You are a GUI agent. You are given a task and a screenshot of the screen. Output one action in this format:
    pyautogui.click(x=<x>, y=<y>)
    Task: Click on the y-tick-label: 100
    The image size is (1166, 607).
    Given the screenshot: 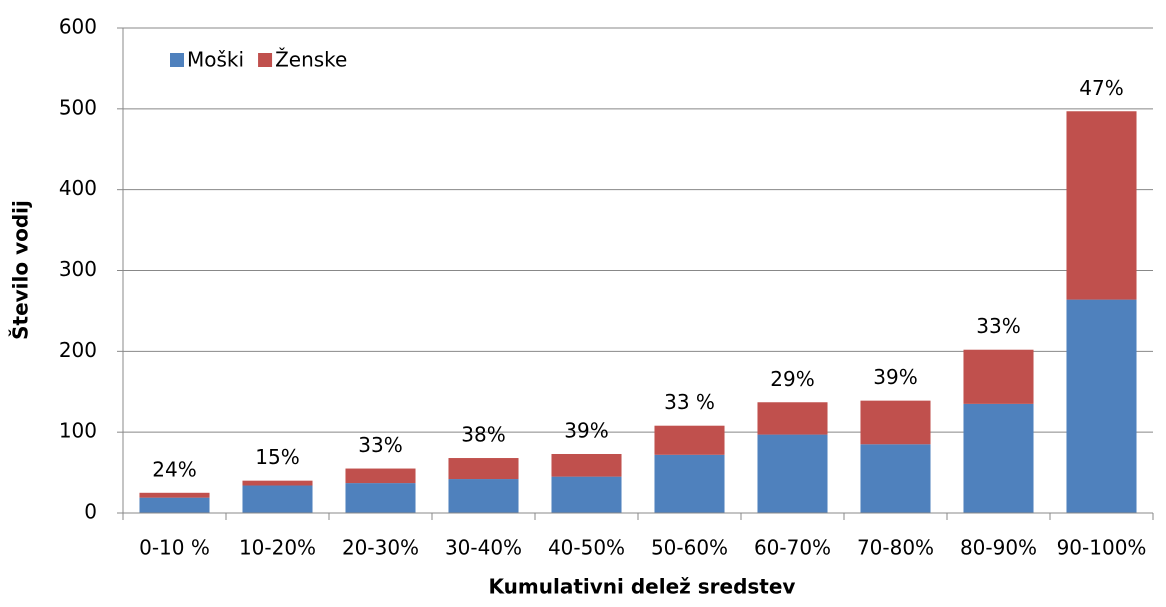 What is the action you would take?
    pyautogui.click(x=78, y=431)
    